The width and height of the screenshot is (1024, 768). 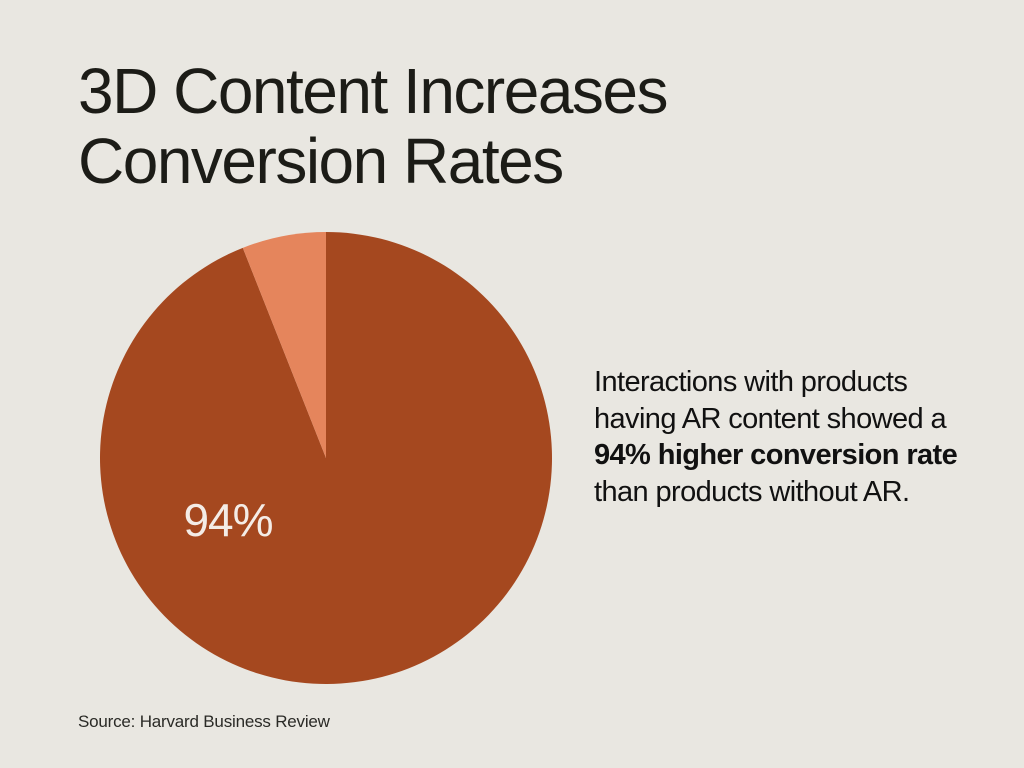 What do you see at coordinates (776, 455) in the screenshot?
I see `description-highlight: 94% higher conversion rate` at bounding box center [776, 455].